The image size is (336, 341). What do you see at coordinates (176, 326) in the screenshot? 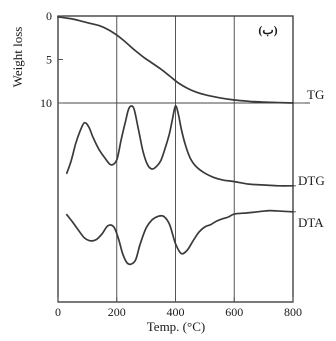
I see `x-axis-label: Temp. (°C)` at bounding box center [176, 326].